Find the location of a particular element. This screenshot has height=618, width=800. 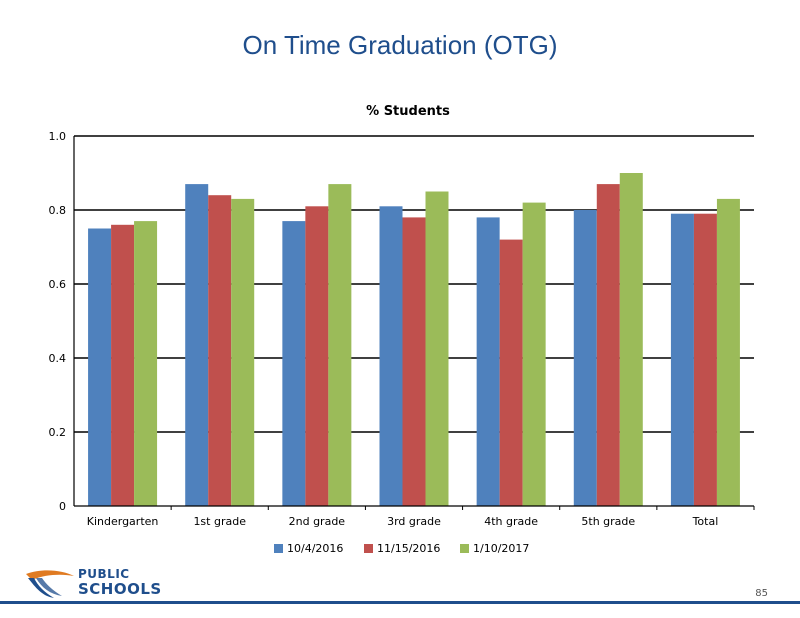

logo-text-public: PUBLIC is located at coordinates (104, 574).